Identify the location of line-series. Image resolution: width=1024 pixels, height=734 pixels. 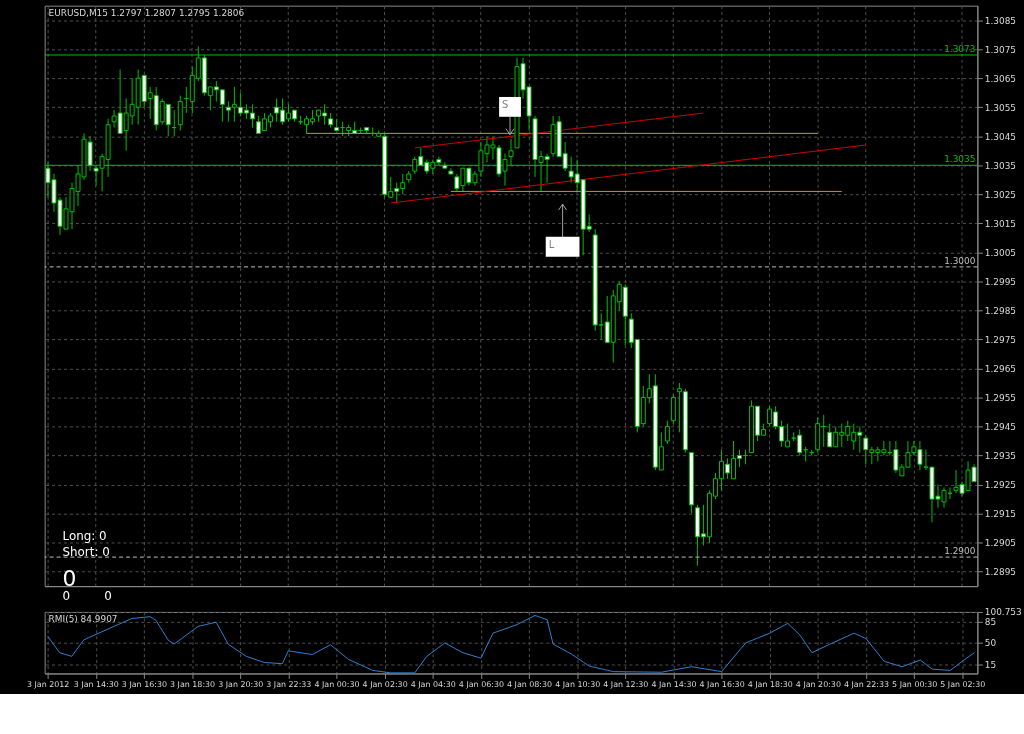
(511, 644).